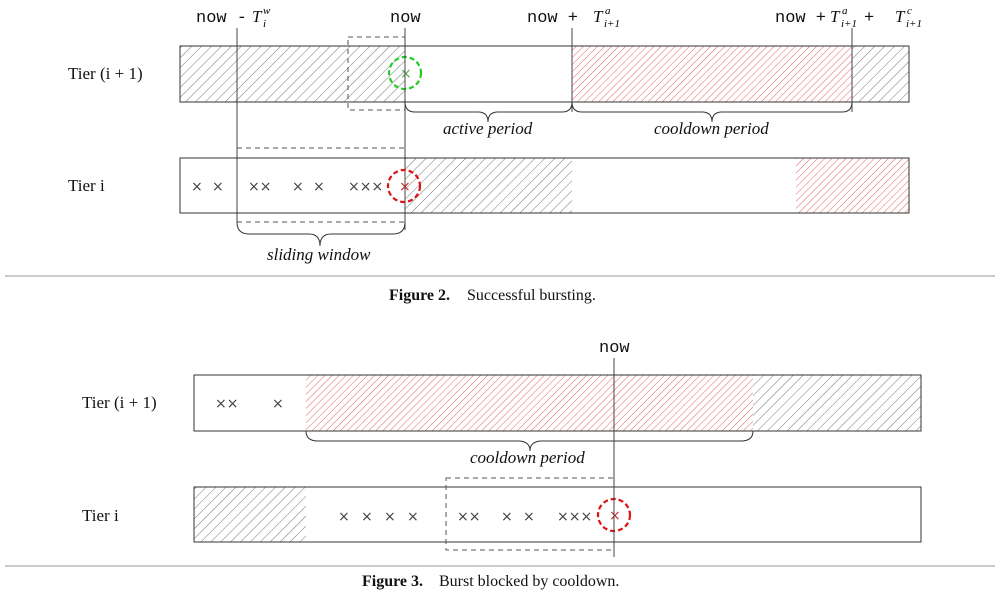 This screenshot has width=1000, height=598. Describe the element at coordinates (869, 18) in the screenshot. I see `label-code: +` at that location.